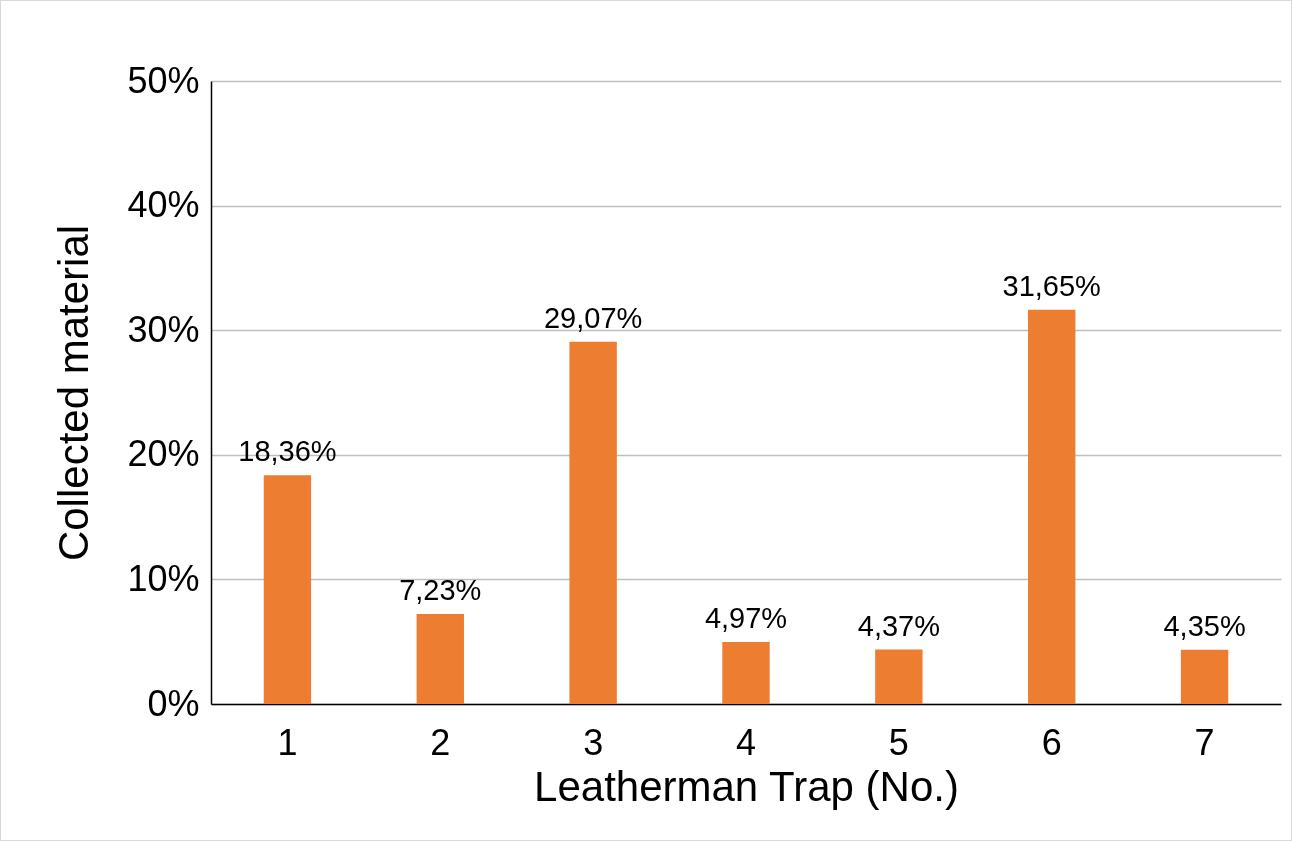  What do you see at coordinates (1051, 742) in the screenshot?
I see `x-tick-label: 6` at bounding box center [1051, 742].